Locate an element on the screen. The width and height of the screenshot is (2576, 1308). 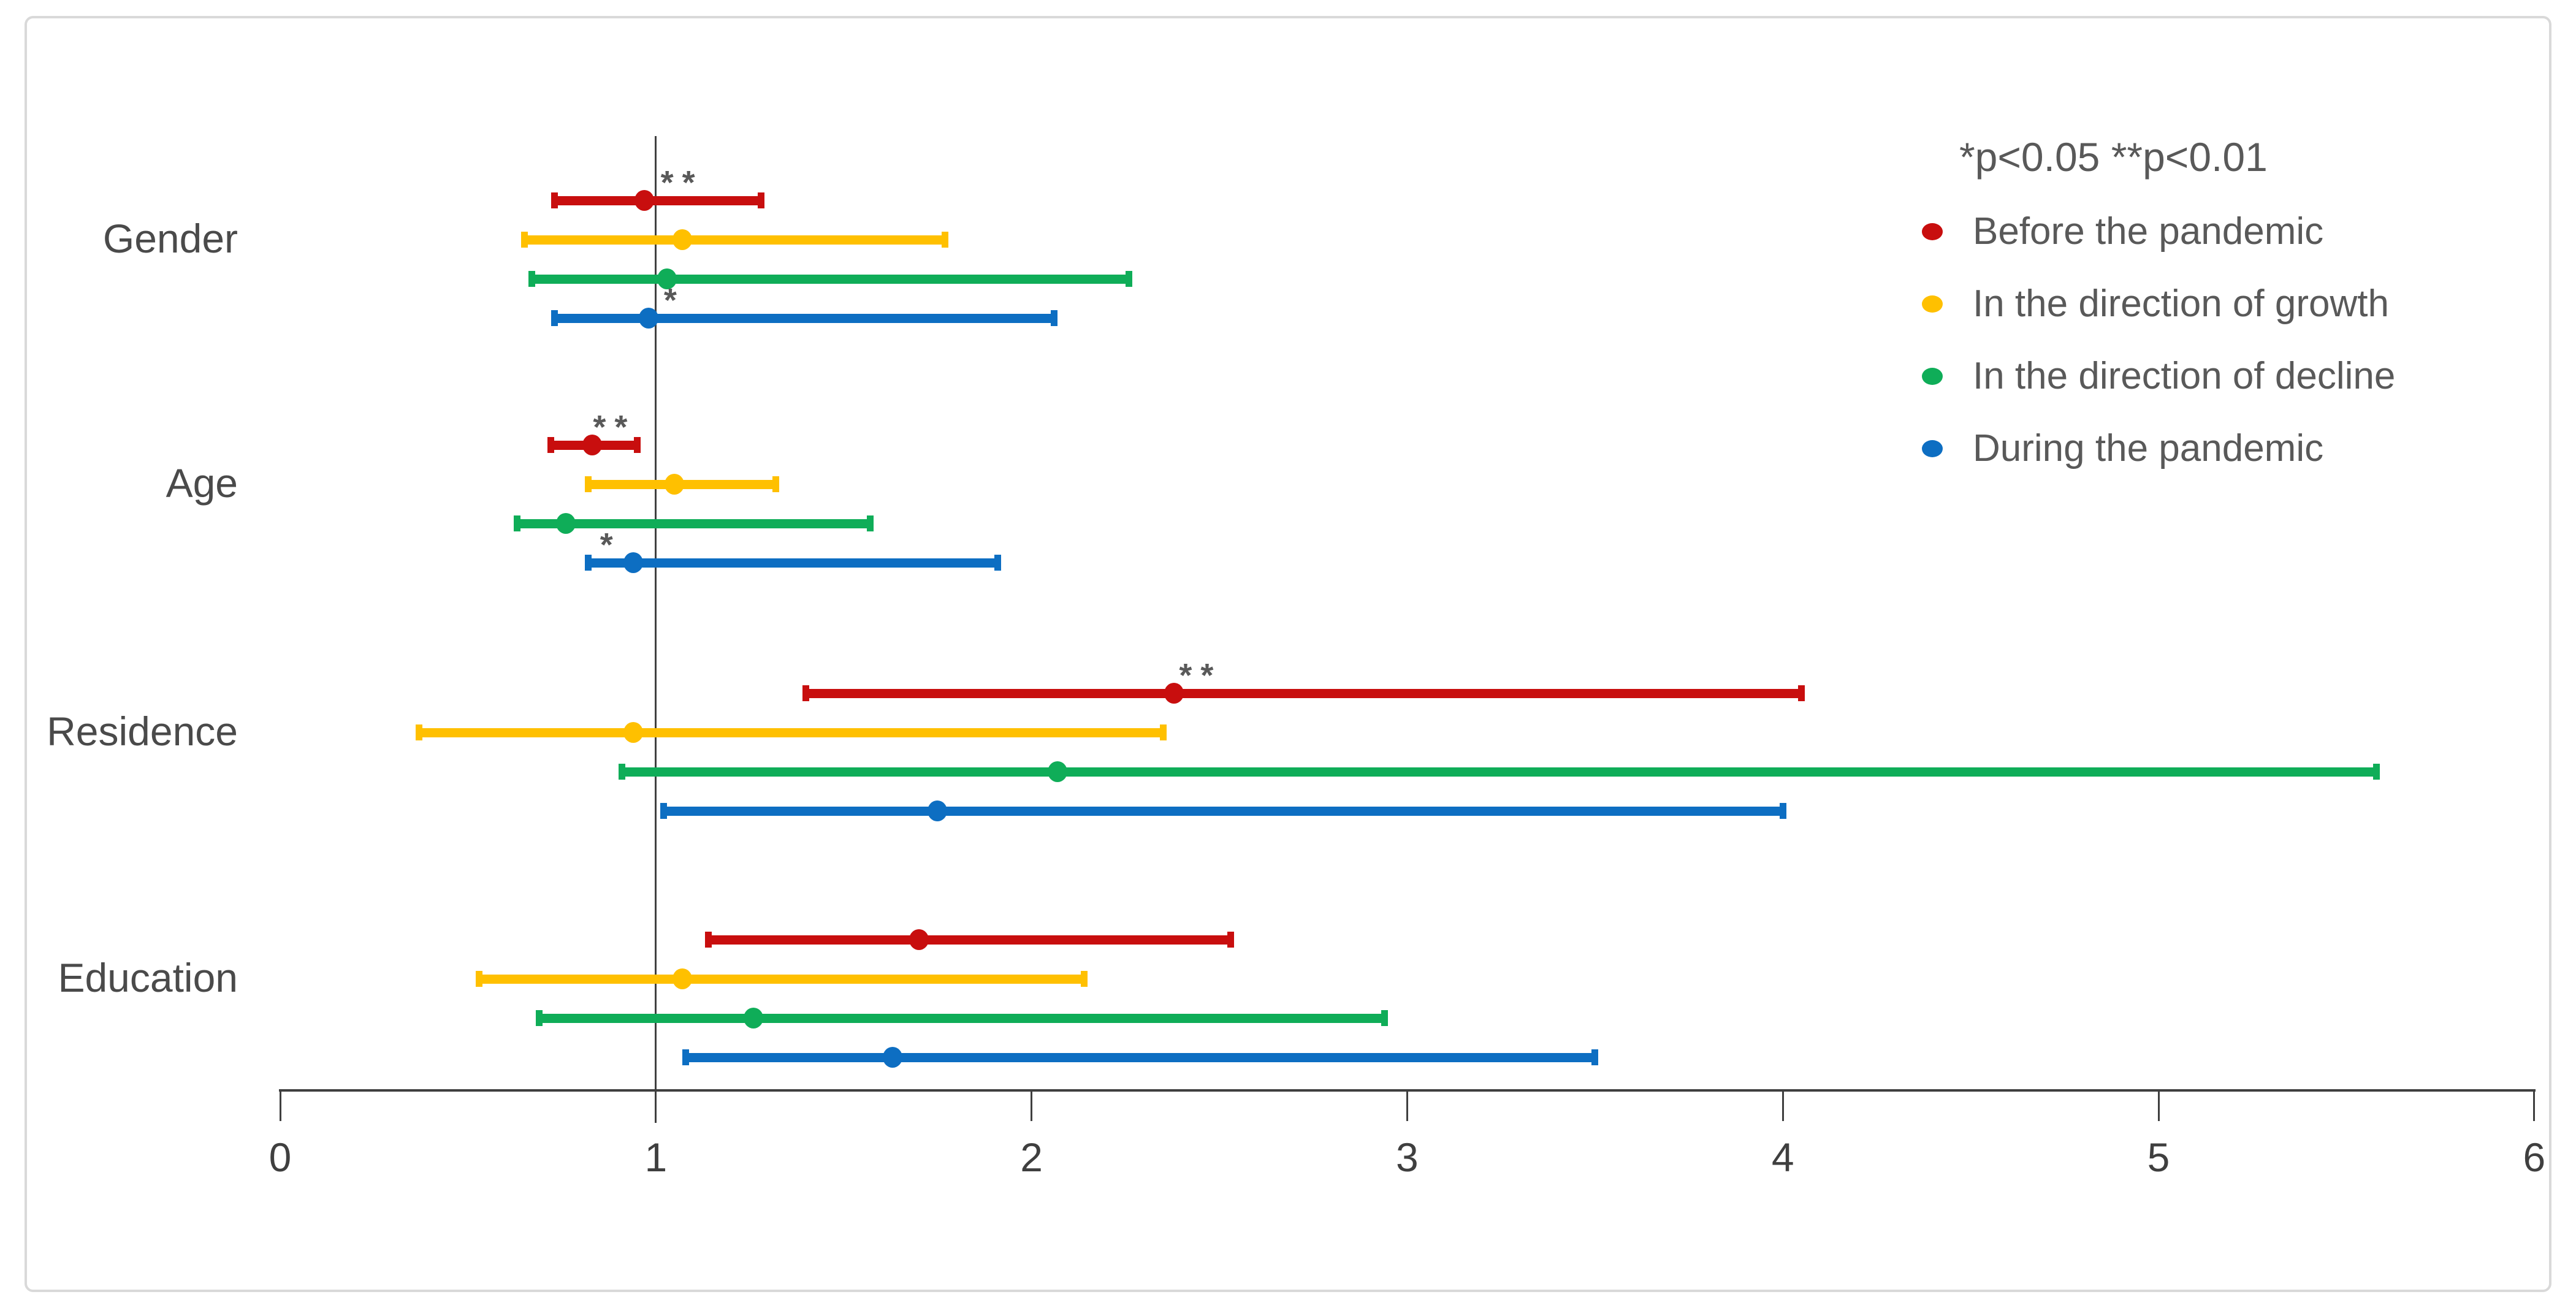
x-axis-tick-label: 6 is located at coordinates (2534, 1157).